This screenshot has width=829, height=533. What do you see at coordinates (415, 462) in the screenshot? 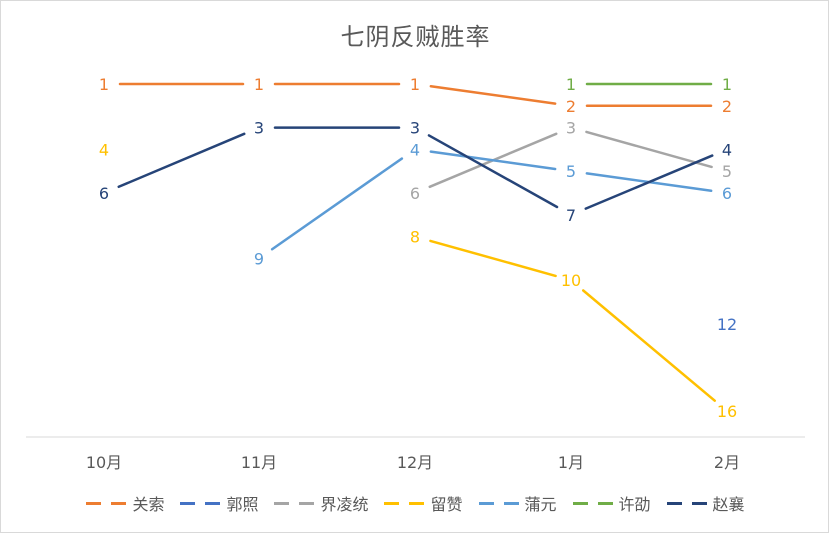
I see `x-tick-label: 12月` at bounding box center [415, 462].